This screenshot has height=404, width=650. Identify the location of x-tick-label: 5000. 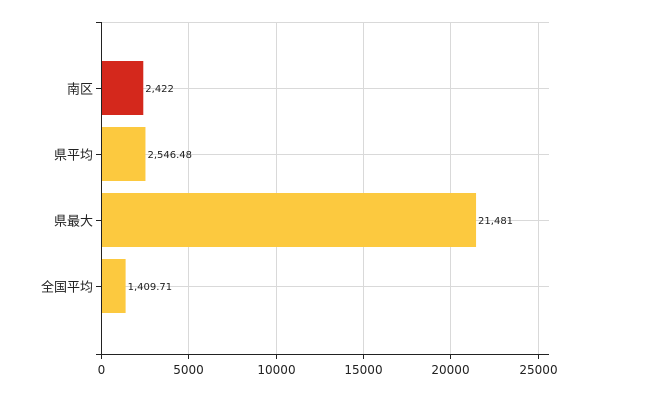
(188, 370).